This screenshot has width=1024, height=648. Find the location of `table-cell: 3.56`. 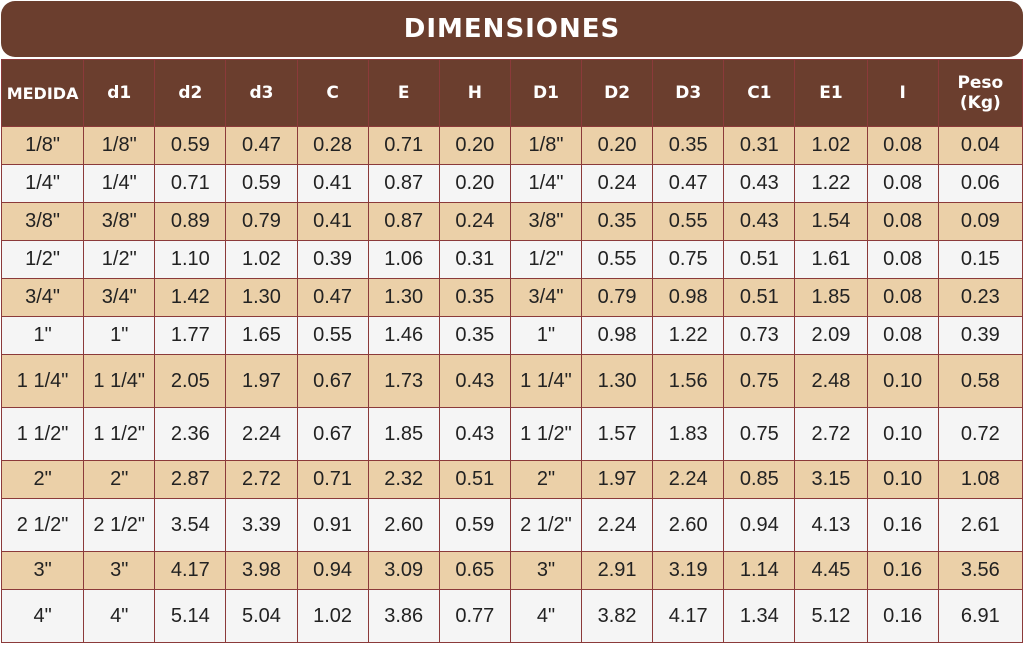

table-cell: 3.56 is located at coordinates (980, 570).